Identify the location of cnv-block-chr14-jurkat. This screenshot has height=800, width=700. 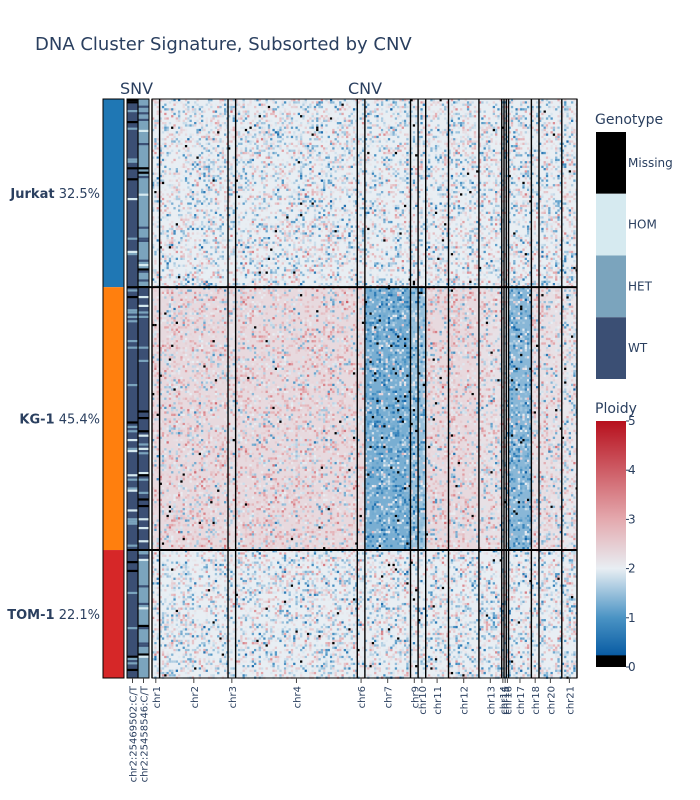
(503, 193).